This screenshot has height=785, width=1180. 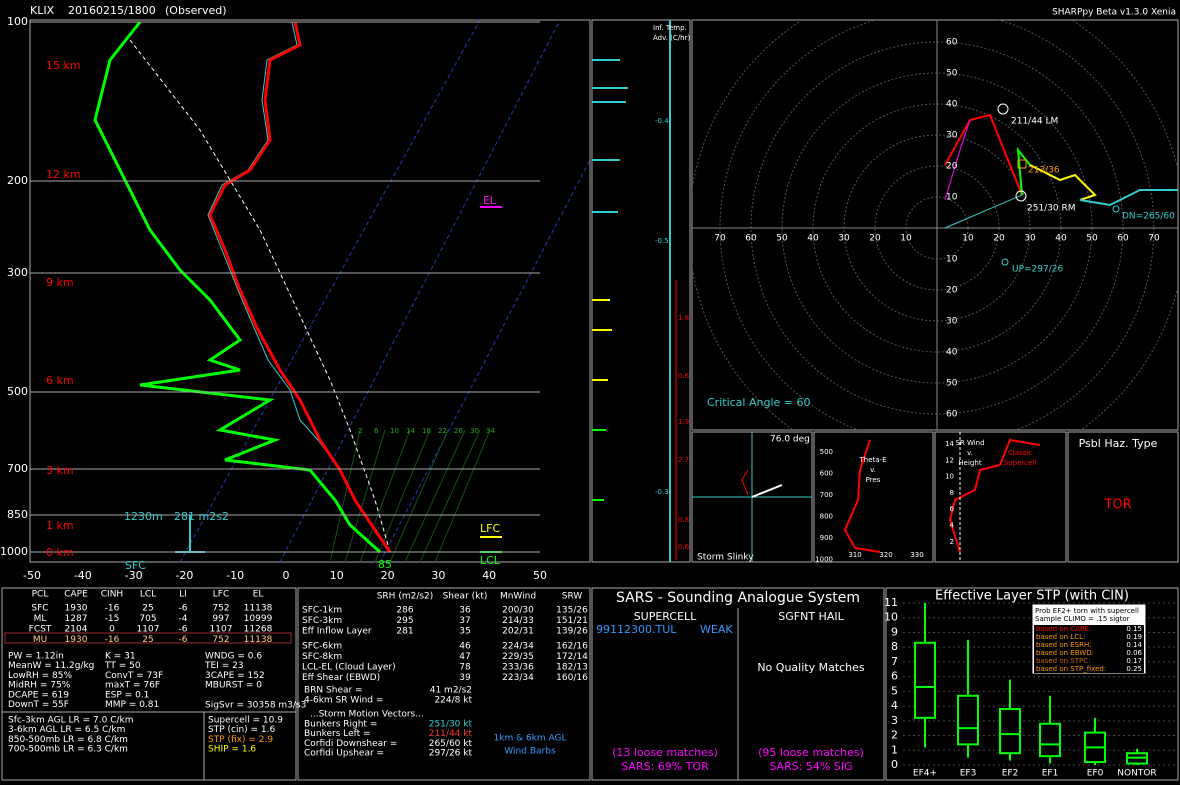 I want to click on y-tick-label: 7, so click(x=894, y=661).